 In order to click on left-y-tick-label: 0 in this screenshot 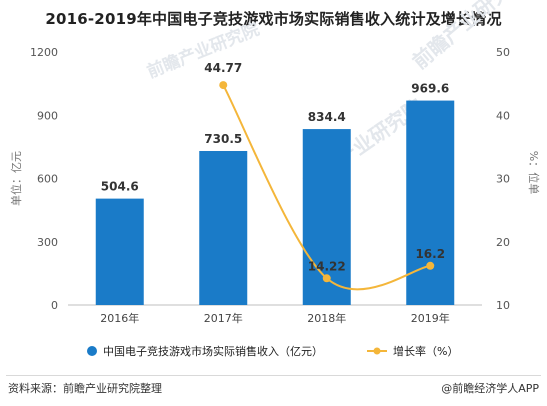, I will do `click(54, 305)`.